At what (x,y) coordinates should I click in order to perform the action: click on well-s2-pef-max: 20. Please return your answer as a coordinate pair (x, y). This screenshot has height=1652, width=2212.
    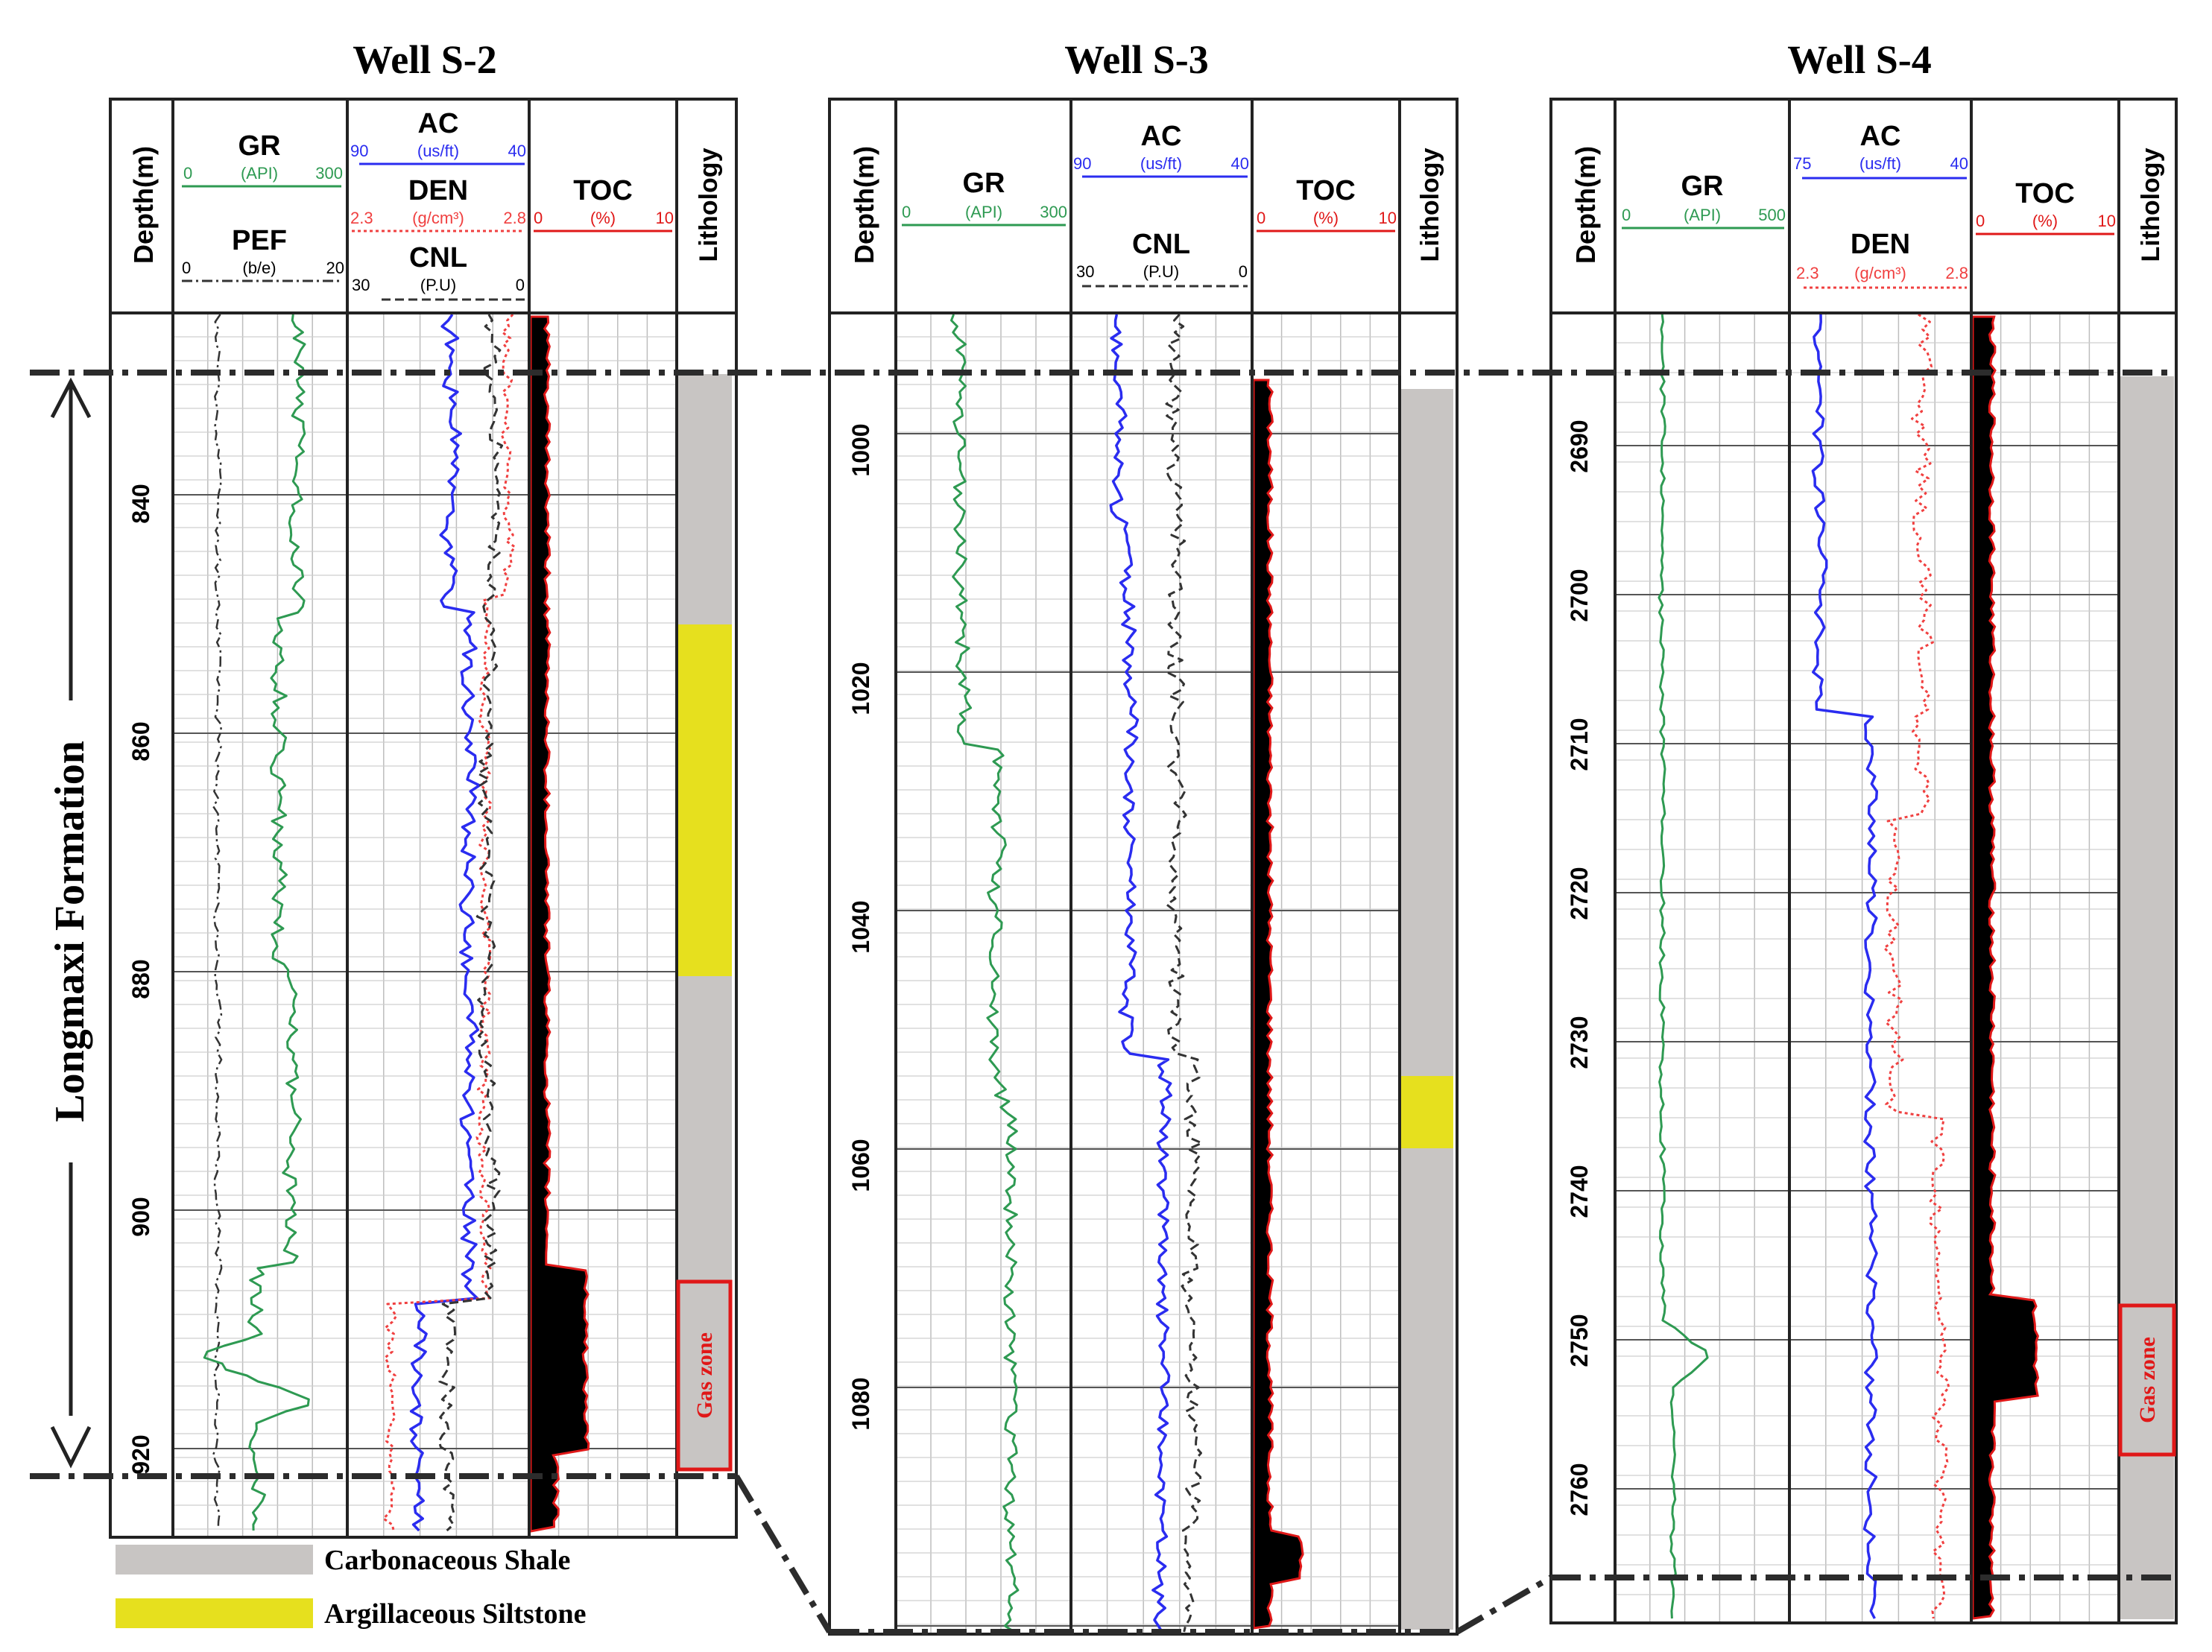
    Looking at the image, I should click on (335, 268).